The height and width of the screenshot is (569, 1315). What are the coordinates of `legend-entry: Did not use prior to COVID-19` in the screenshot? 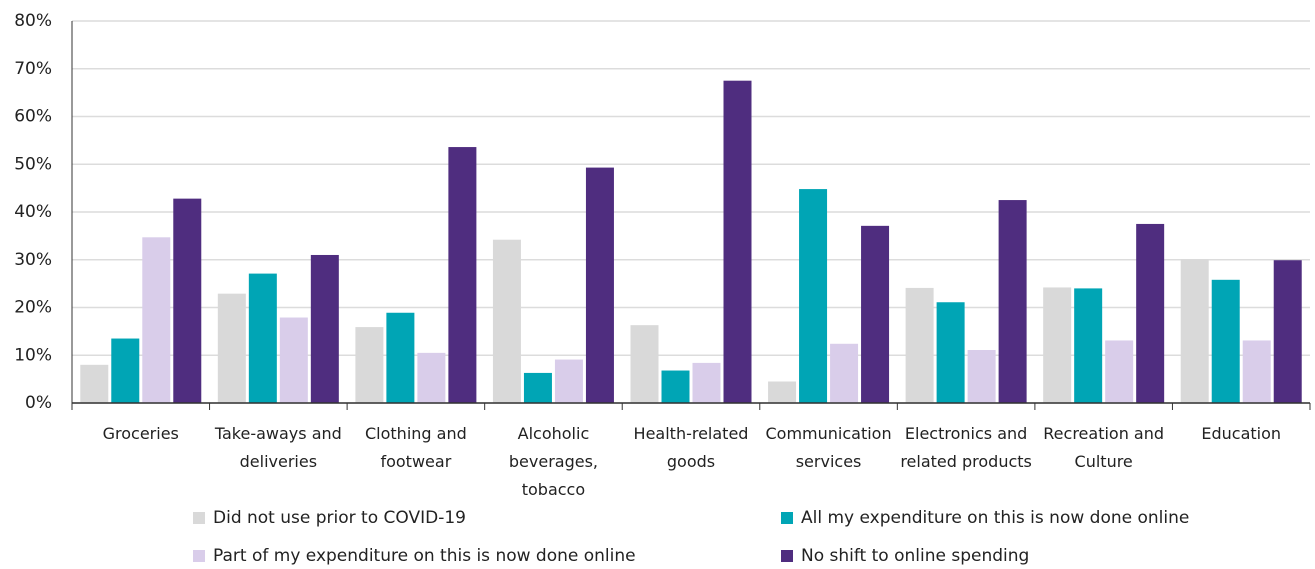 It's located at (329, 518).